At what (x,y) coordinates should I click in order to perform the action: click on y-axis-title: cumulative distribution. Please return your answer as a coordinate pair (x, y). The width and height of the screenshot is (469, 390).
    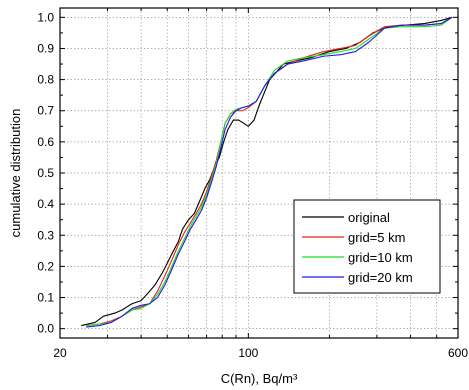
    Looking at the image, I should click on (15, 173).